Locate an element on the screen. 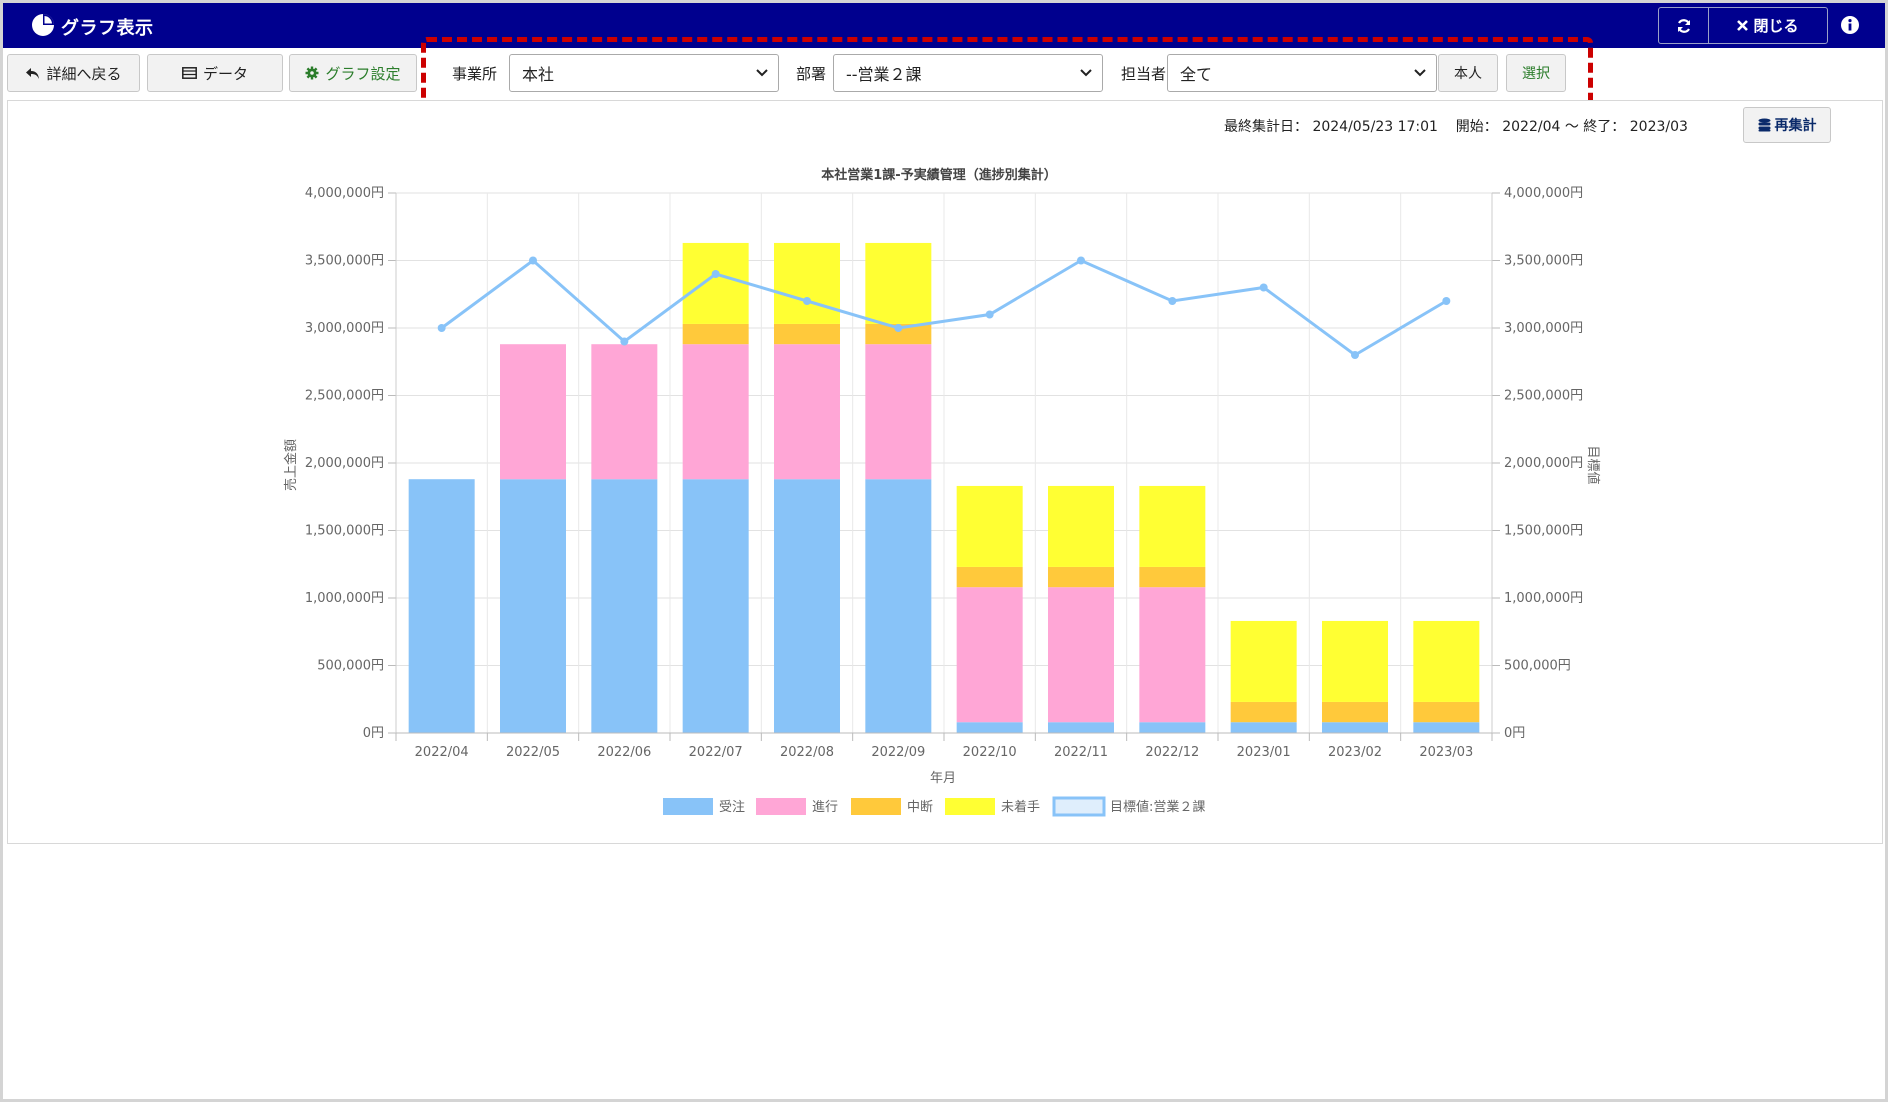 The height and width of the screenshot is (1102, 1888). self-label: 本人 is located at coordinates (1468, 74).